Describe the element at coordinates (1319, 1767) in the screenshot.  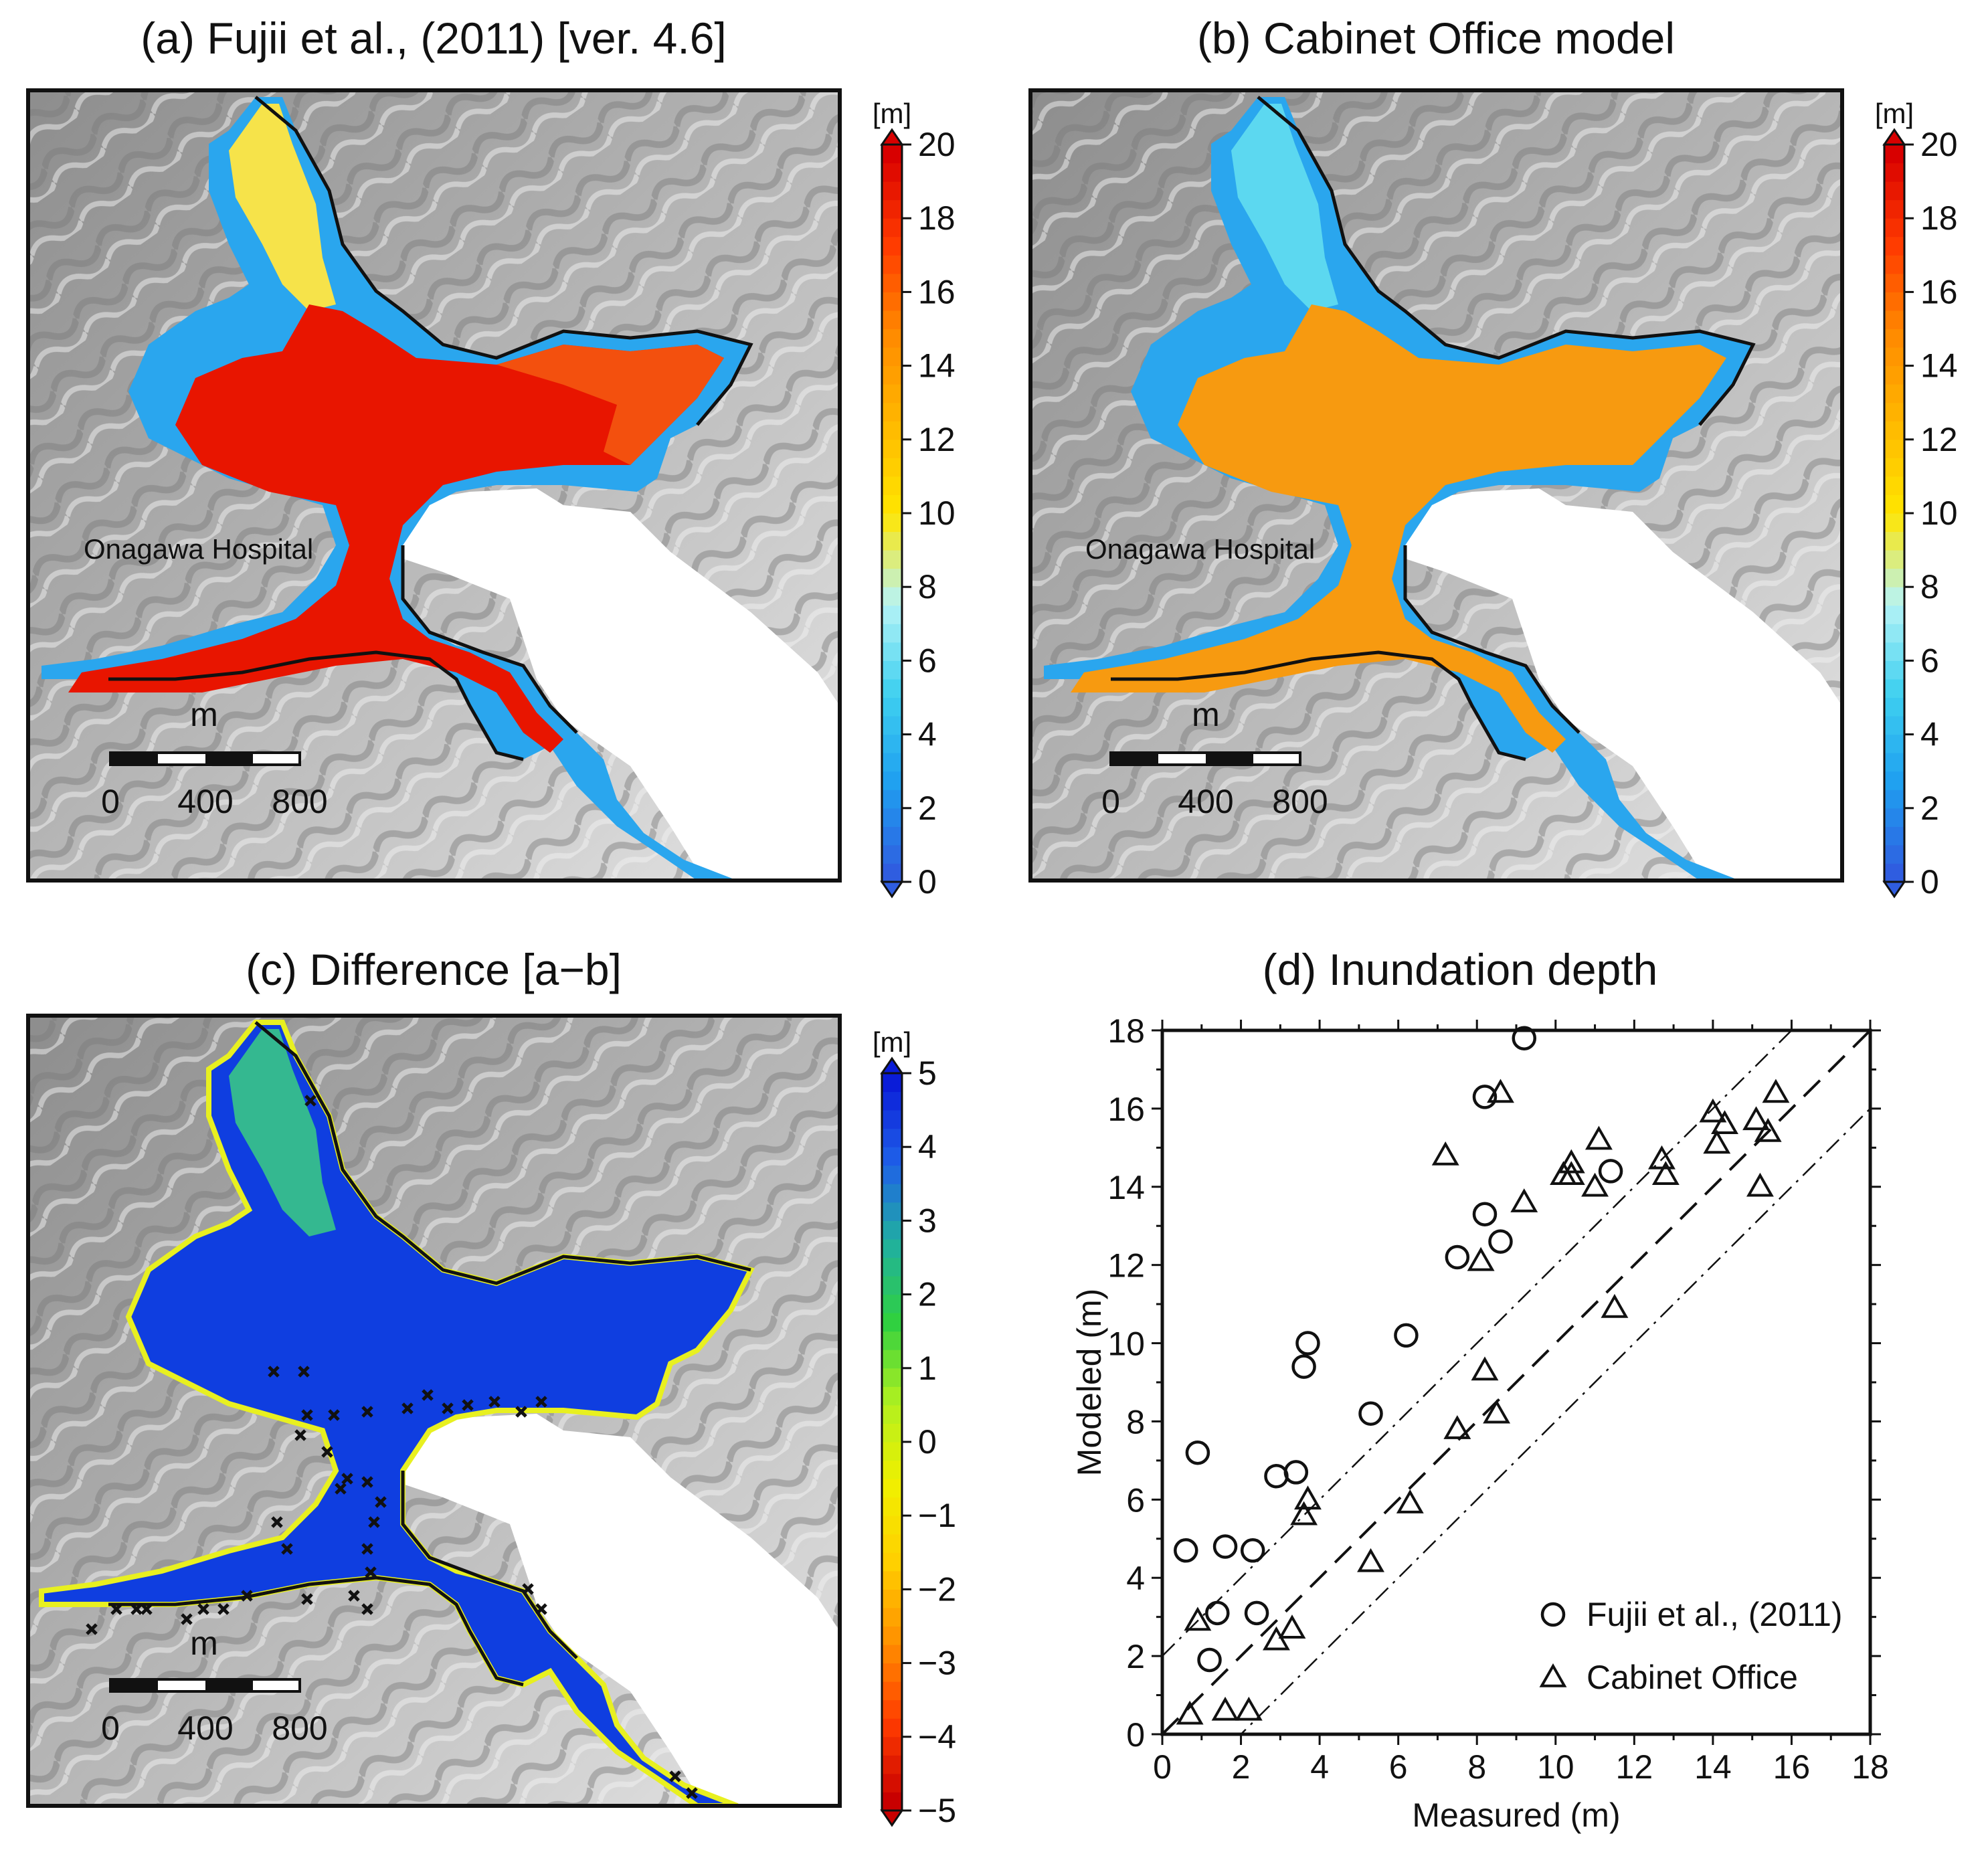
I see `x-tick-label: 4` at that location.